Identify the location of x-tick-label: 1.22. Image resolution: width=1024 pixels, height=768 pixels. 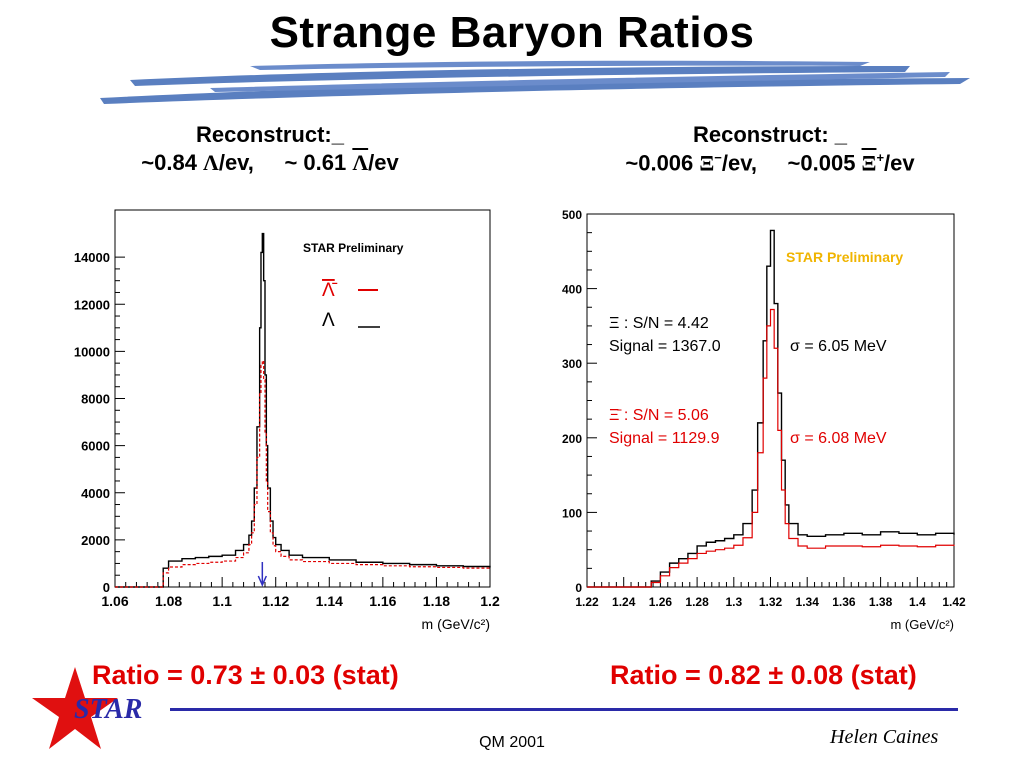
(587, 602).